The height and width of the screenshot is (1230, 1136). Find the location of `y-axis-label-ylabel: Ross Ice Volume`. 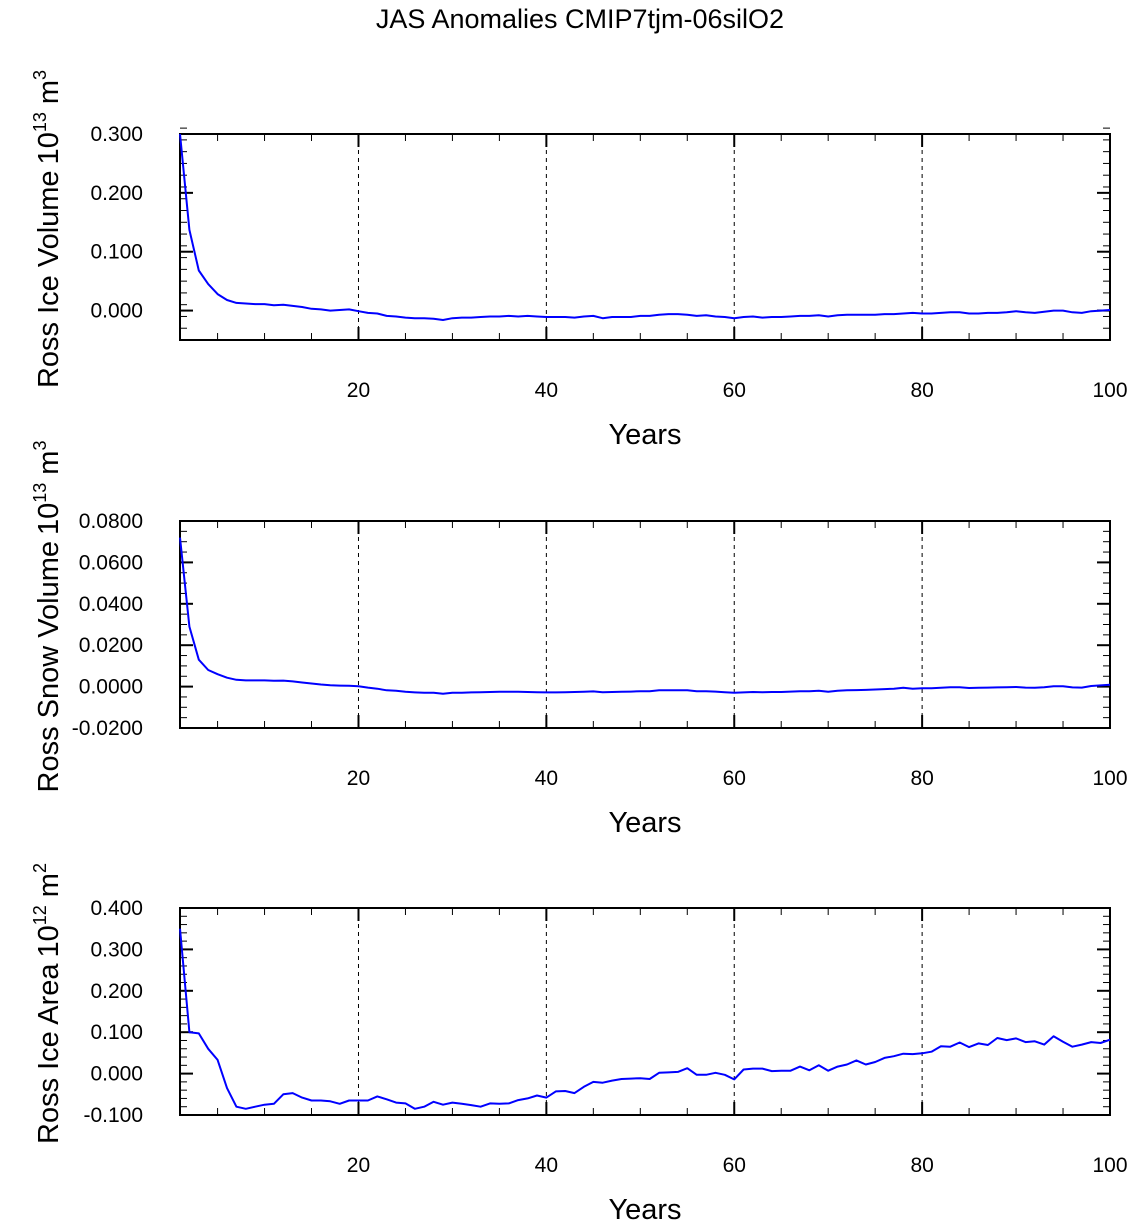

y-axis-label-ylabel: Ross Ice Volume is located at coordinates (49, 279).